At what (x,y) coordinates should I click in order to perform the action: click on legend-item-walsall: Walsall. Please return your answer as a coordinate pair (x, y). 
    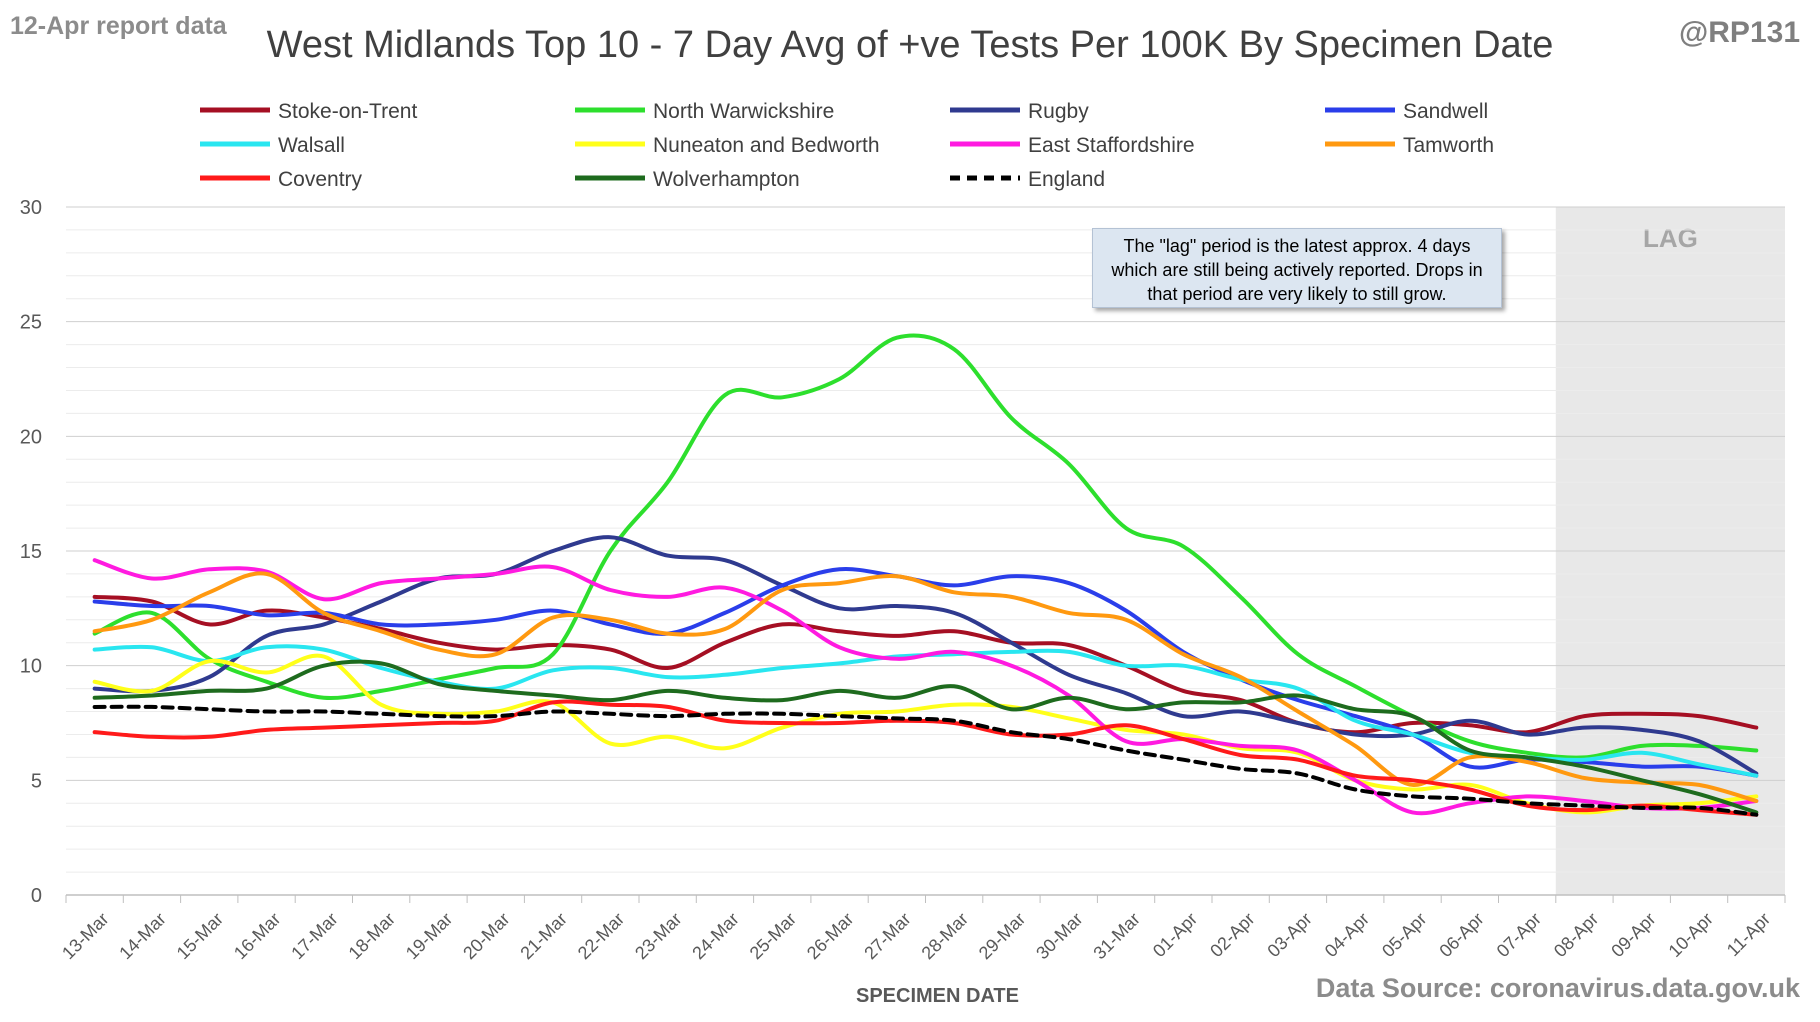
    Looking at the image, I should click on (272, 145).